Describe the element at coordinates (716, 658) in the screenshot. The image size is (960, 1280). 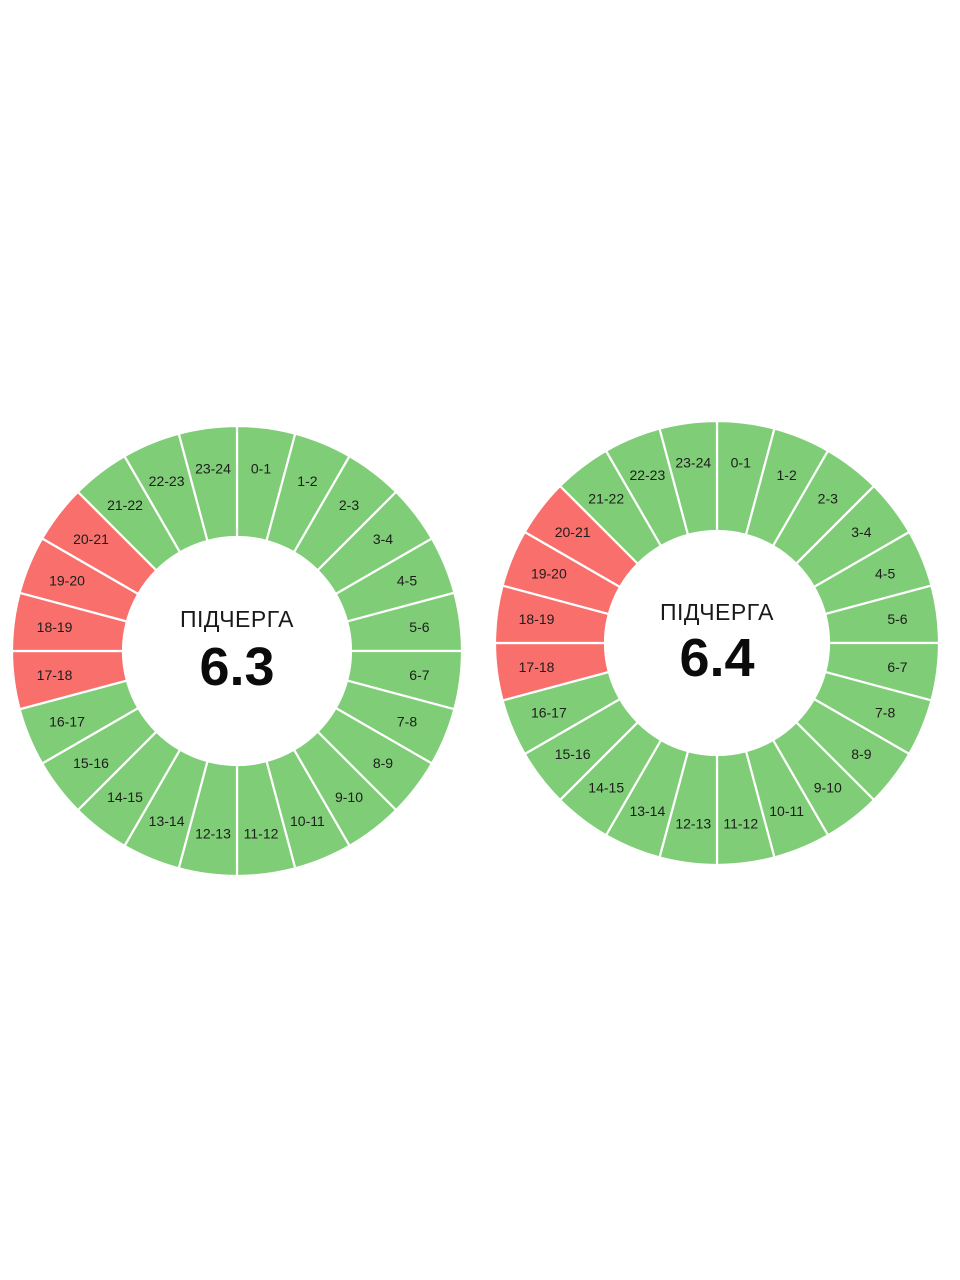
I see `subqueue-number: 6.4` at that location.